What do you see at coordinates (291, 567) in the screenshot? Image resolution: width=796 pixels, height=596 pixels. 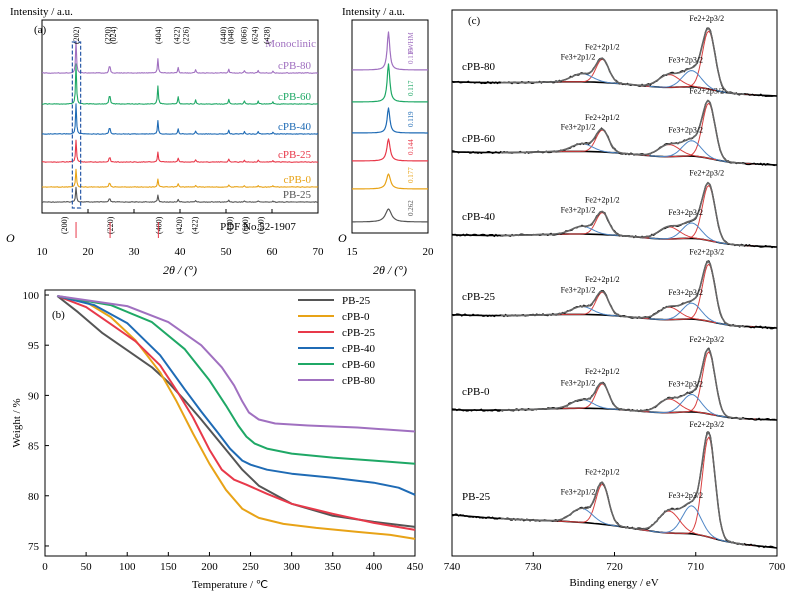 I see `tga-xtick-label: 300` at bounding box center [291, 567].